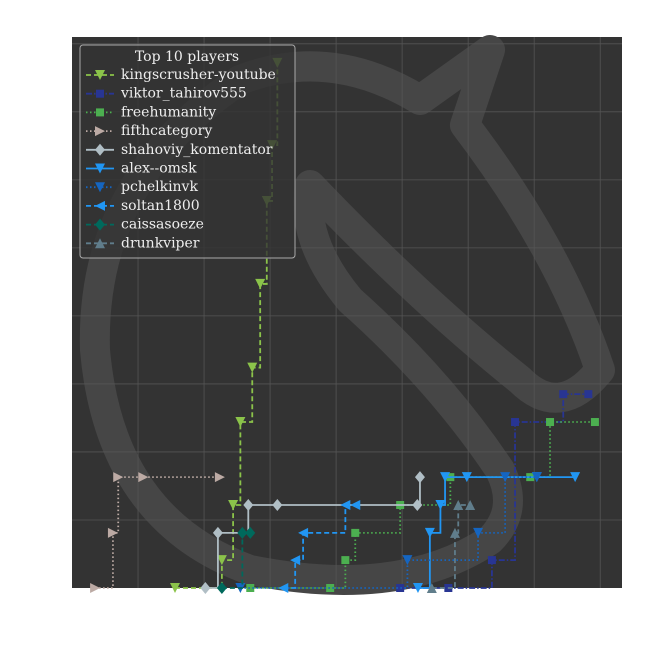  What do you see at coordinates (187, 57) in the screenshot?
I see `legend-title: Top 10 players` at bounding box center [187, 57].